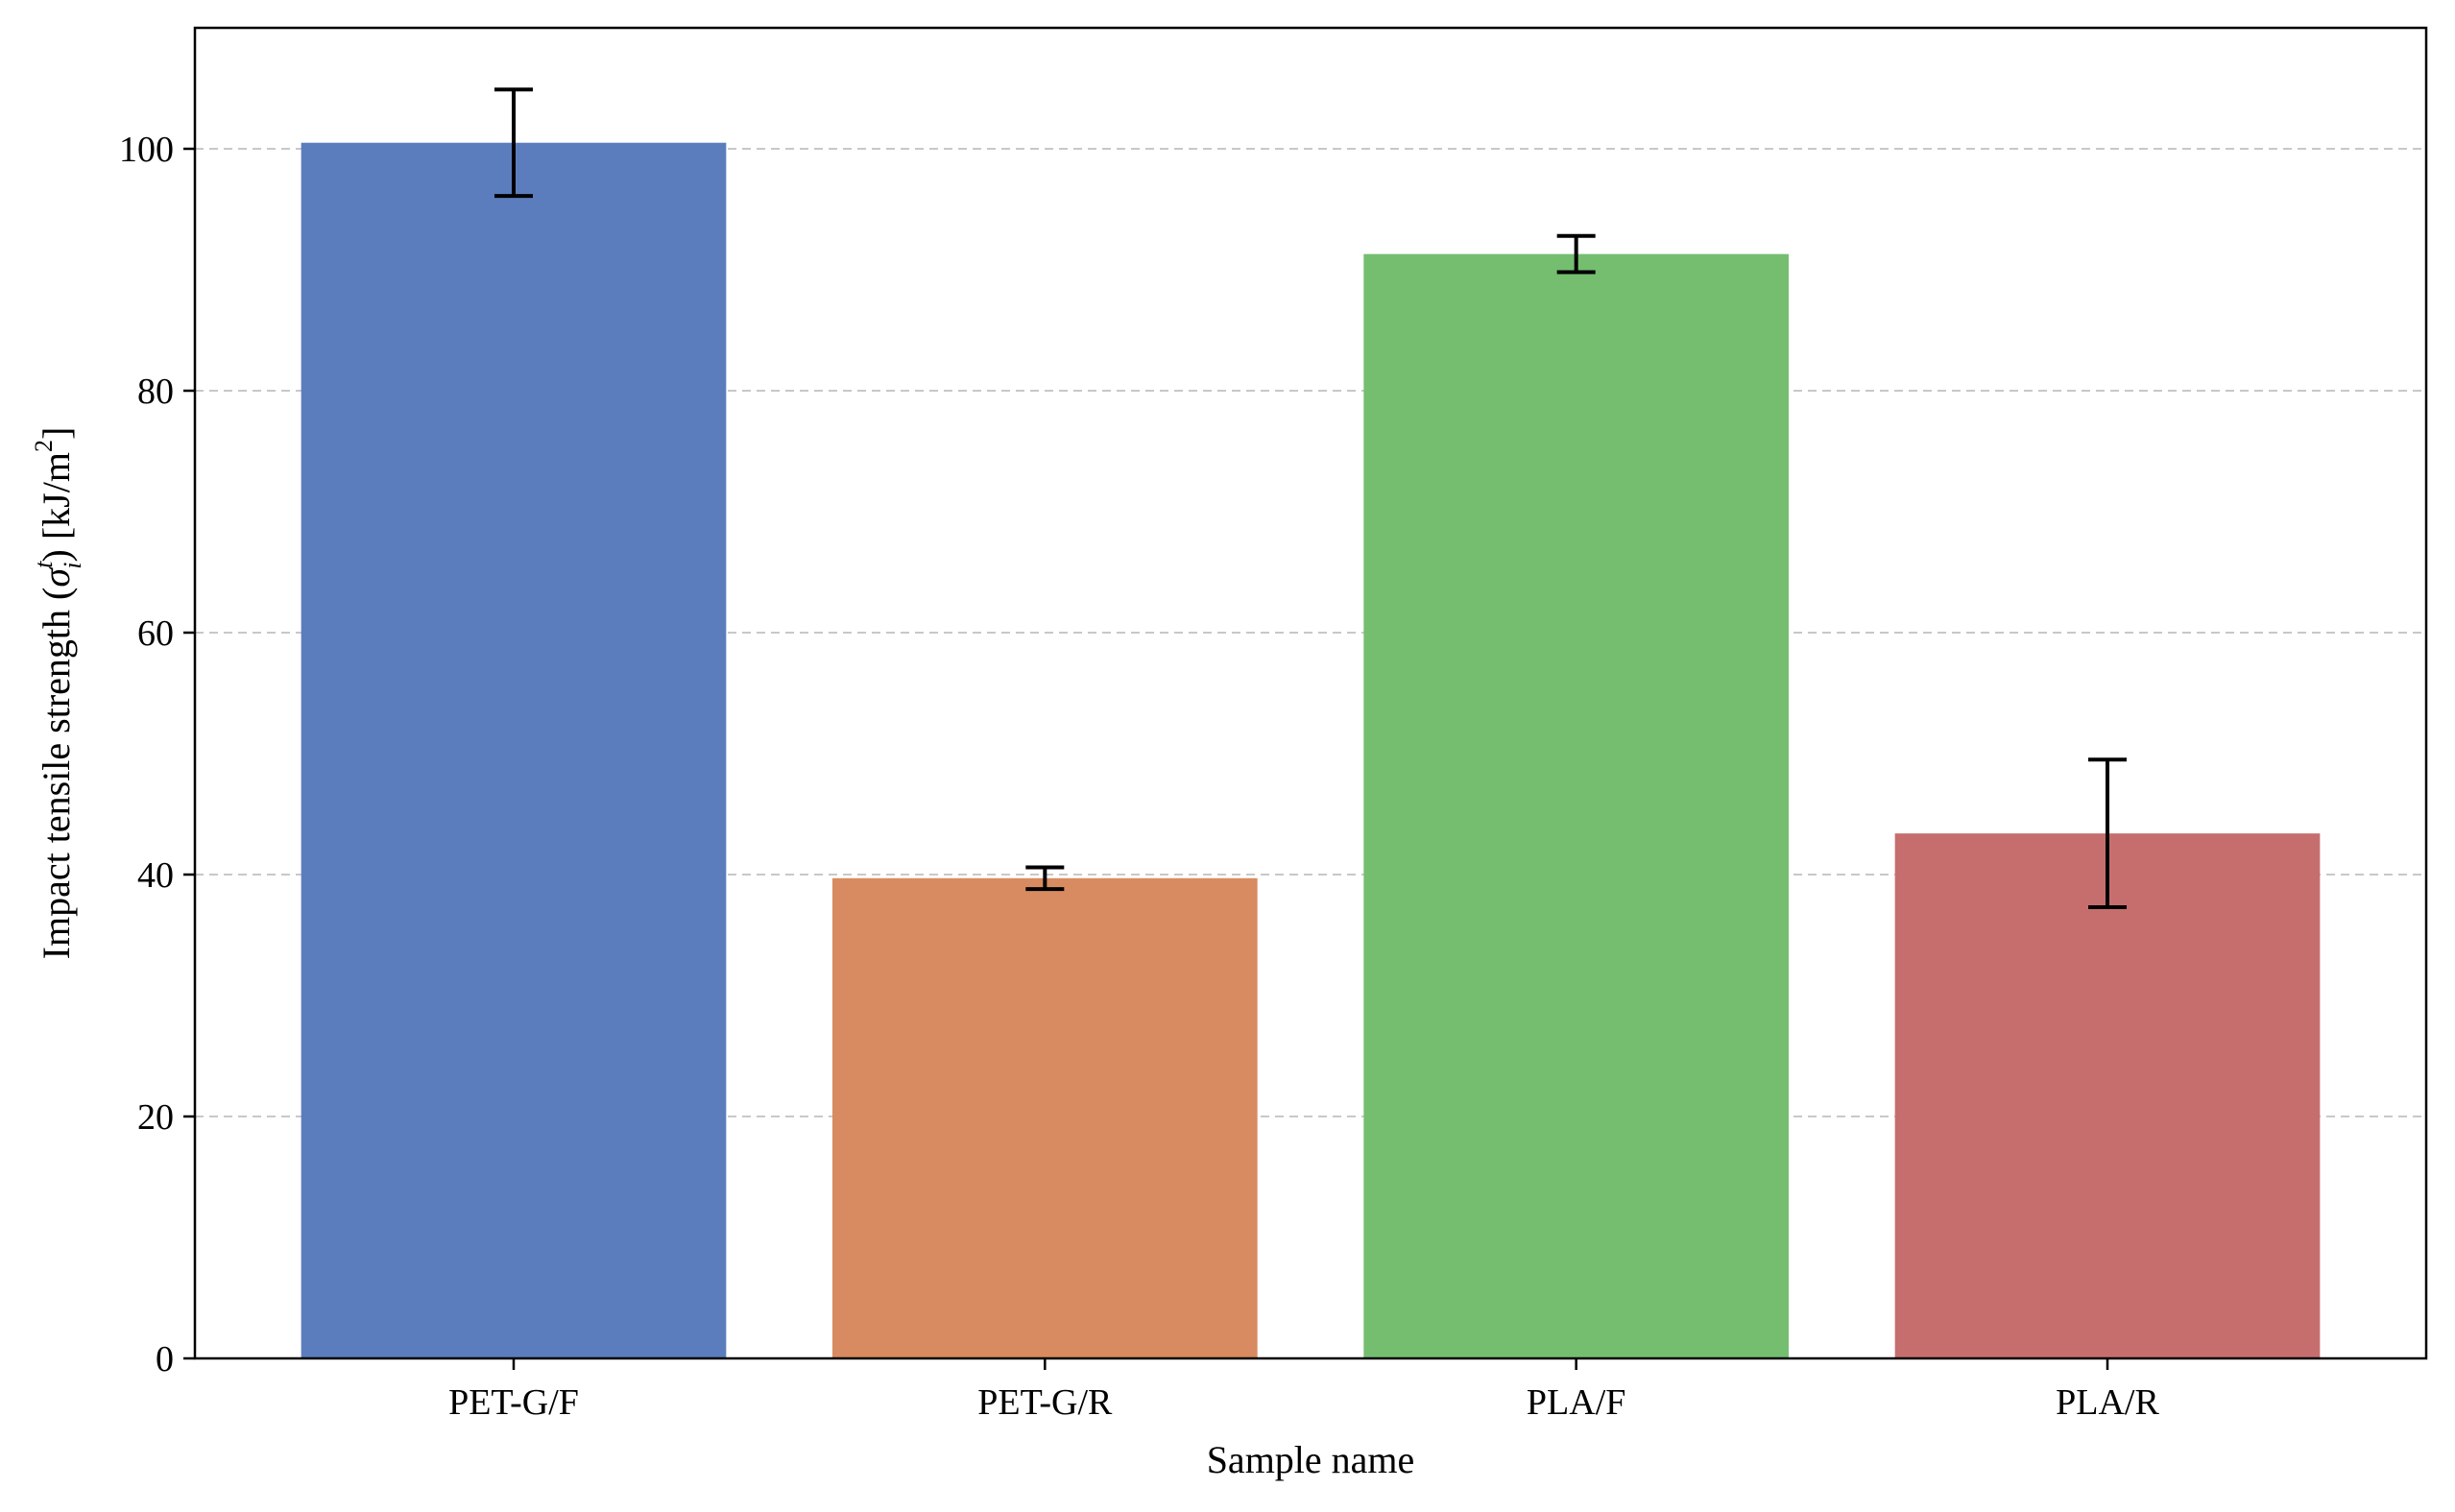 Image resolution: width=2455 pixels, height=1512 pixels. What do you see at coordinates (58, 693) in the screenshot?
I see `y-axis-label: Impact tensile strength (σti) [kJ/m2]` at bounding box center [58, 693].